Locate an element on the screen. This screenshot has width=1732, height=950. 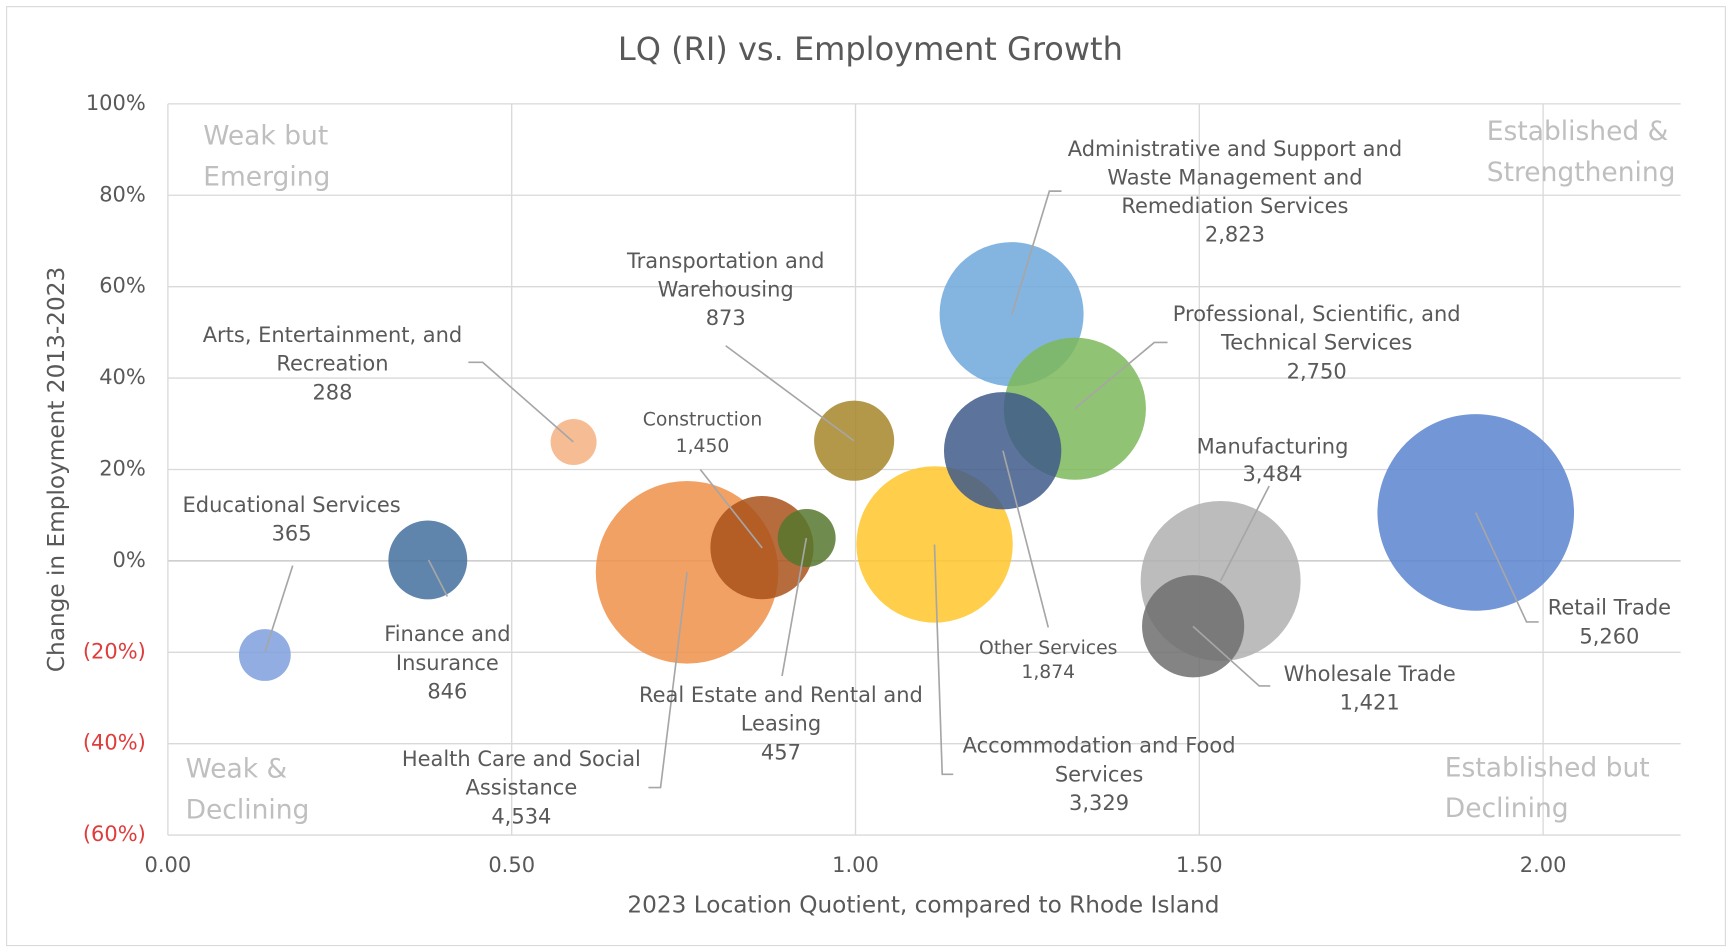
quadrant-label: Established but is located at coordinates (1547, 767).